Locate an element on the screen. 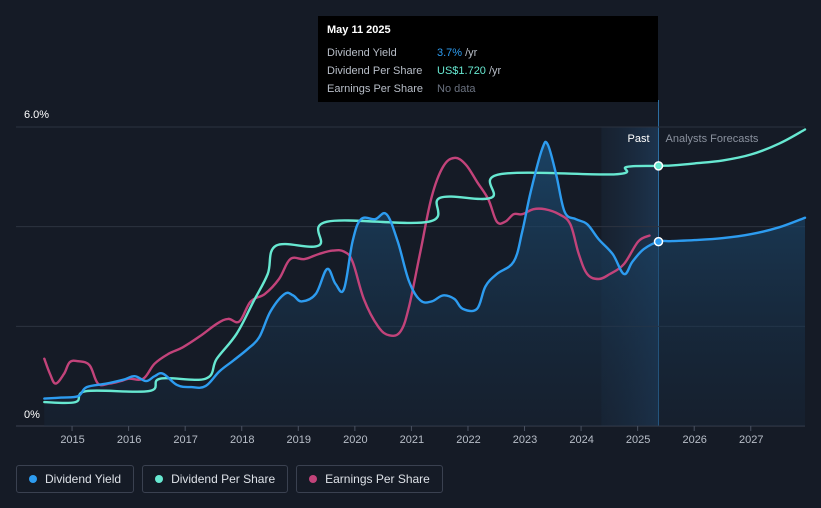  x-tick-label: 2020 is located at coordinates (355, 440).